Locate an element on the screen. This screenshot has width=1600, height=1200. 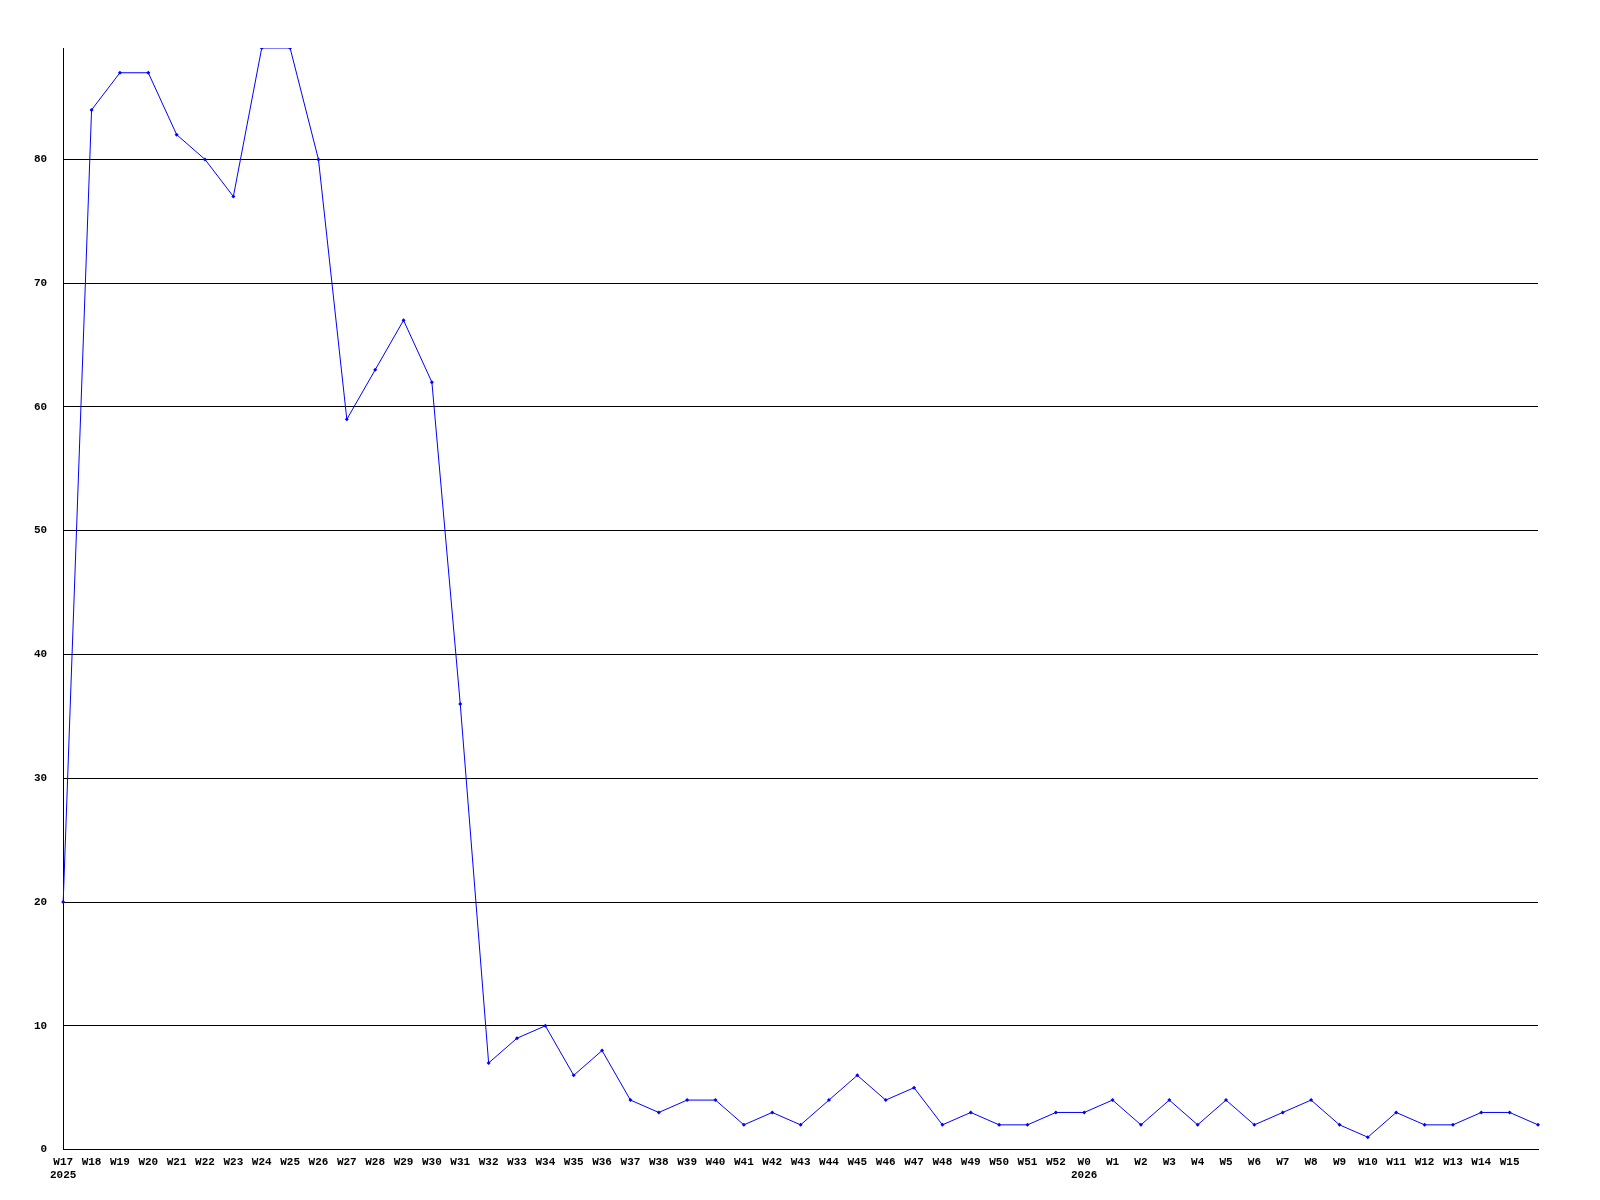
x-tick-label: W29 is located at coordinates (403, 1161).